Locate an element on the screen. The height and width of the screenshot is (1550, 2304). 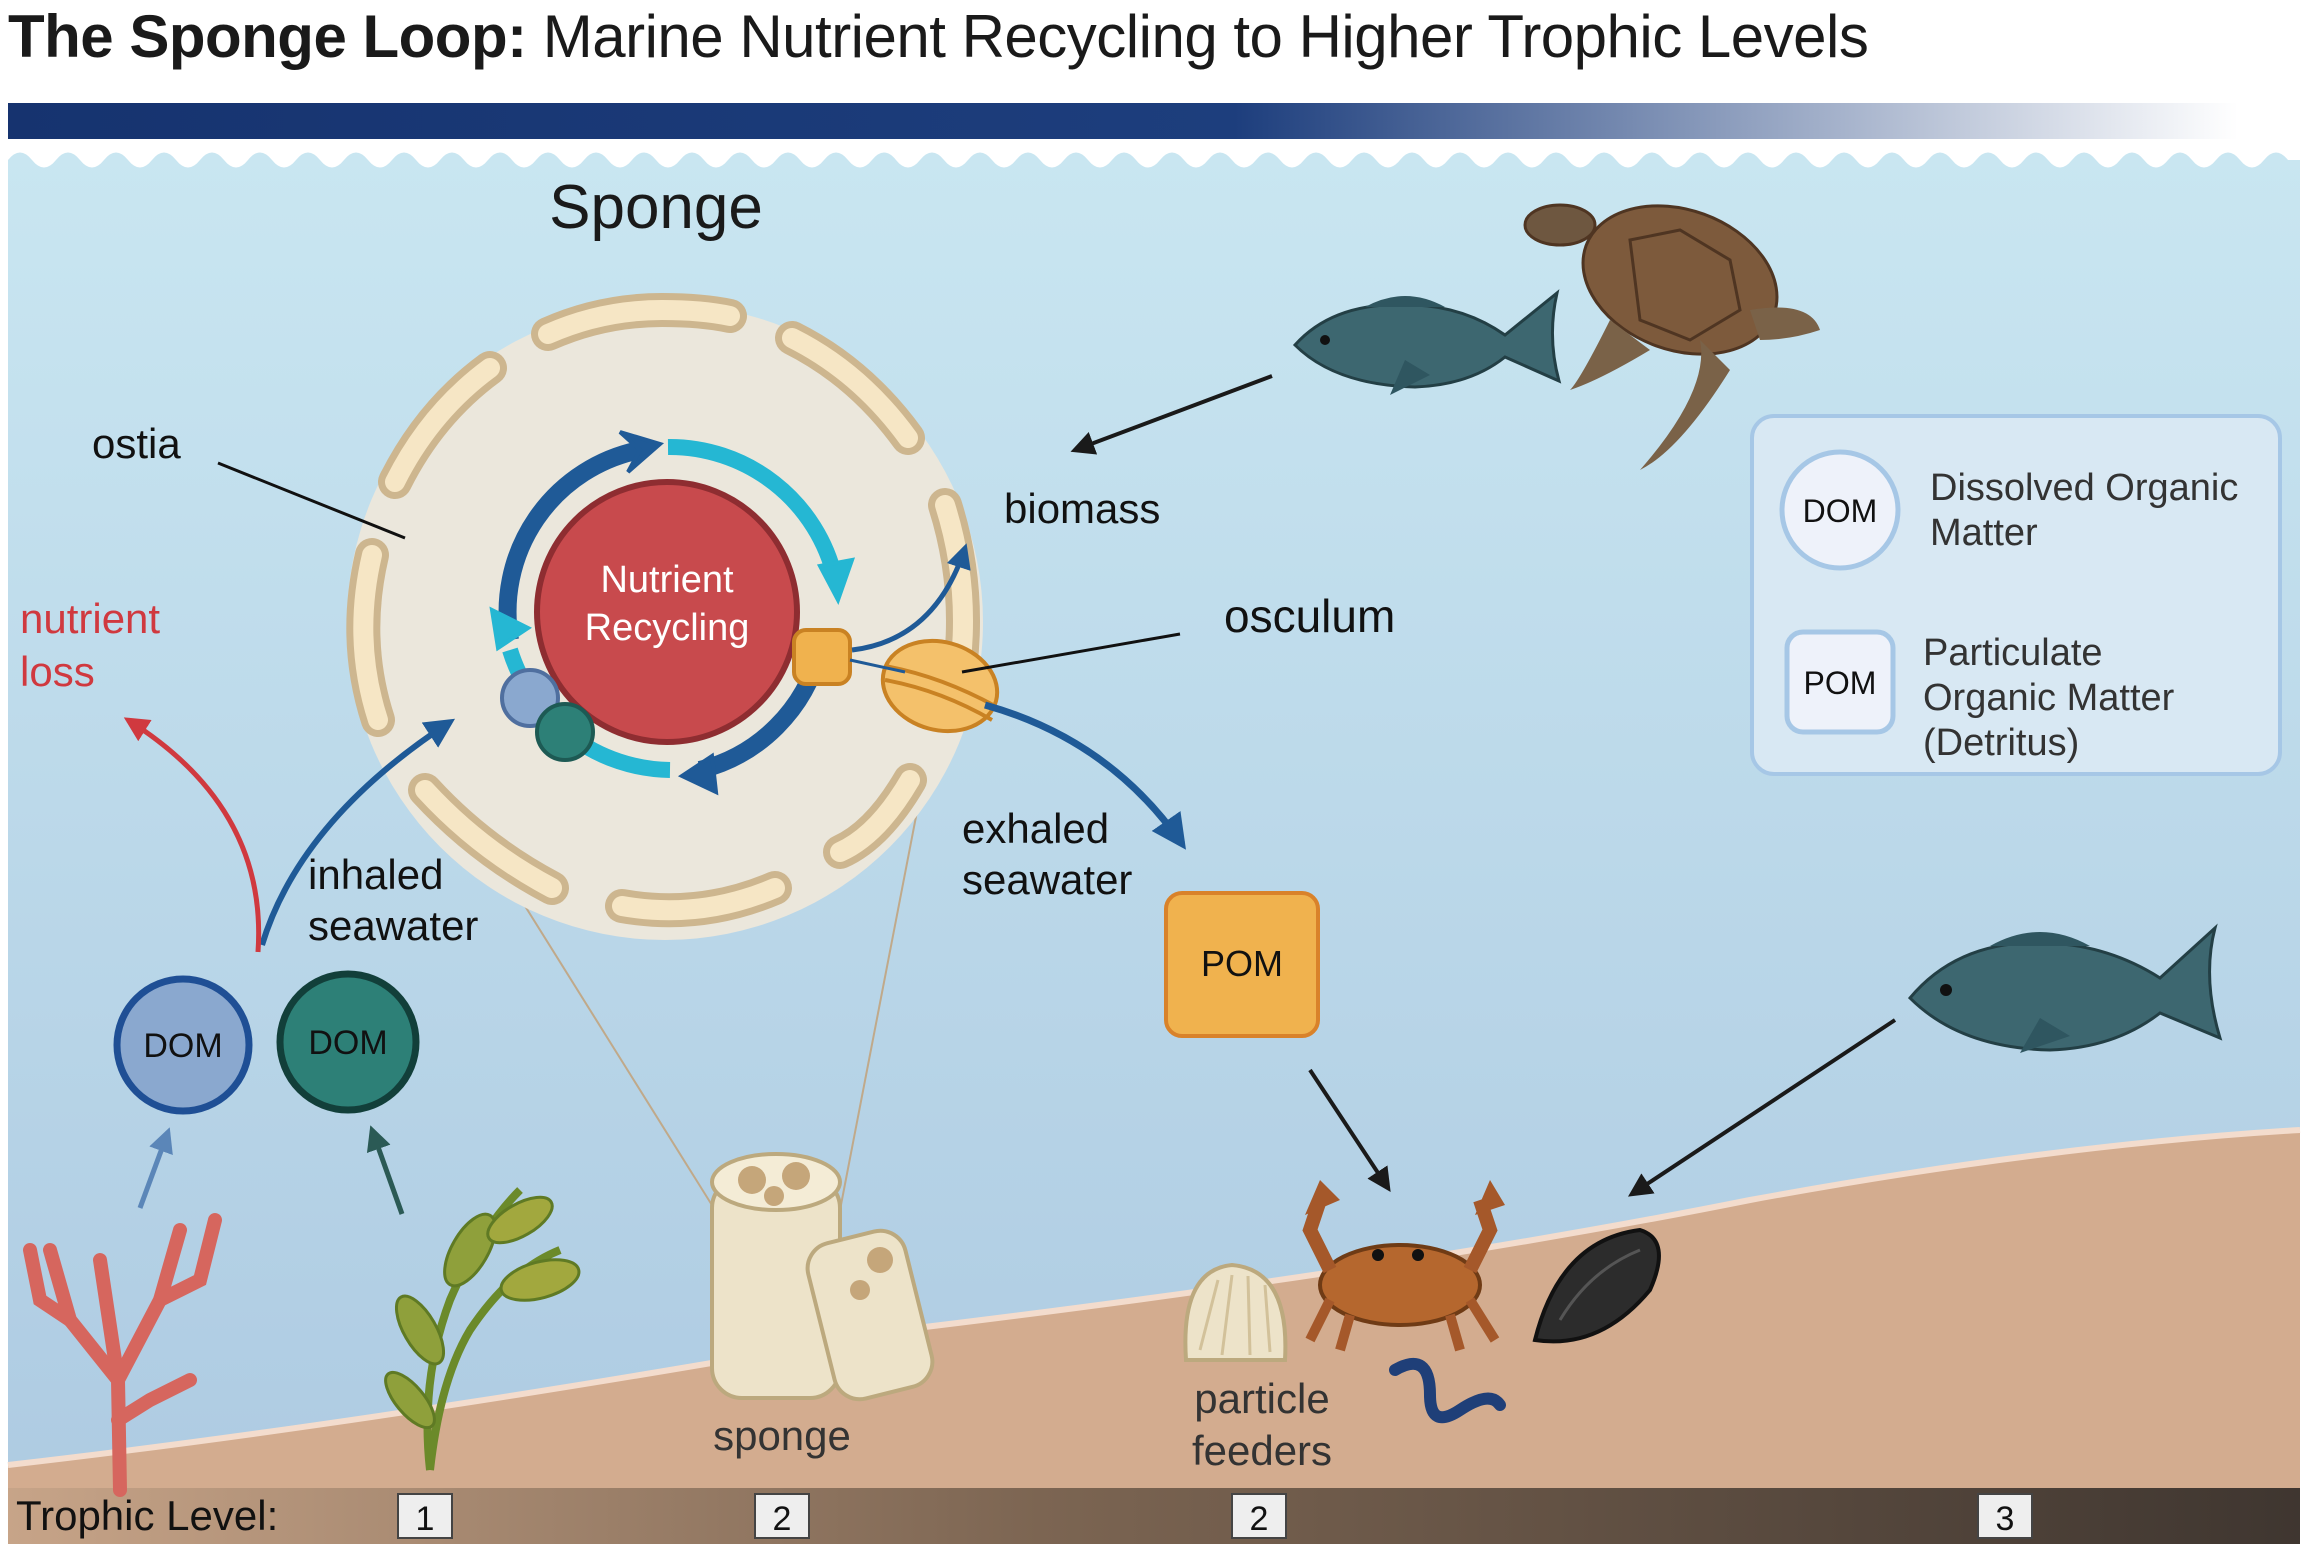
trophic-level-value-2a: 2 is located at coordinates (782, 1519).